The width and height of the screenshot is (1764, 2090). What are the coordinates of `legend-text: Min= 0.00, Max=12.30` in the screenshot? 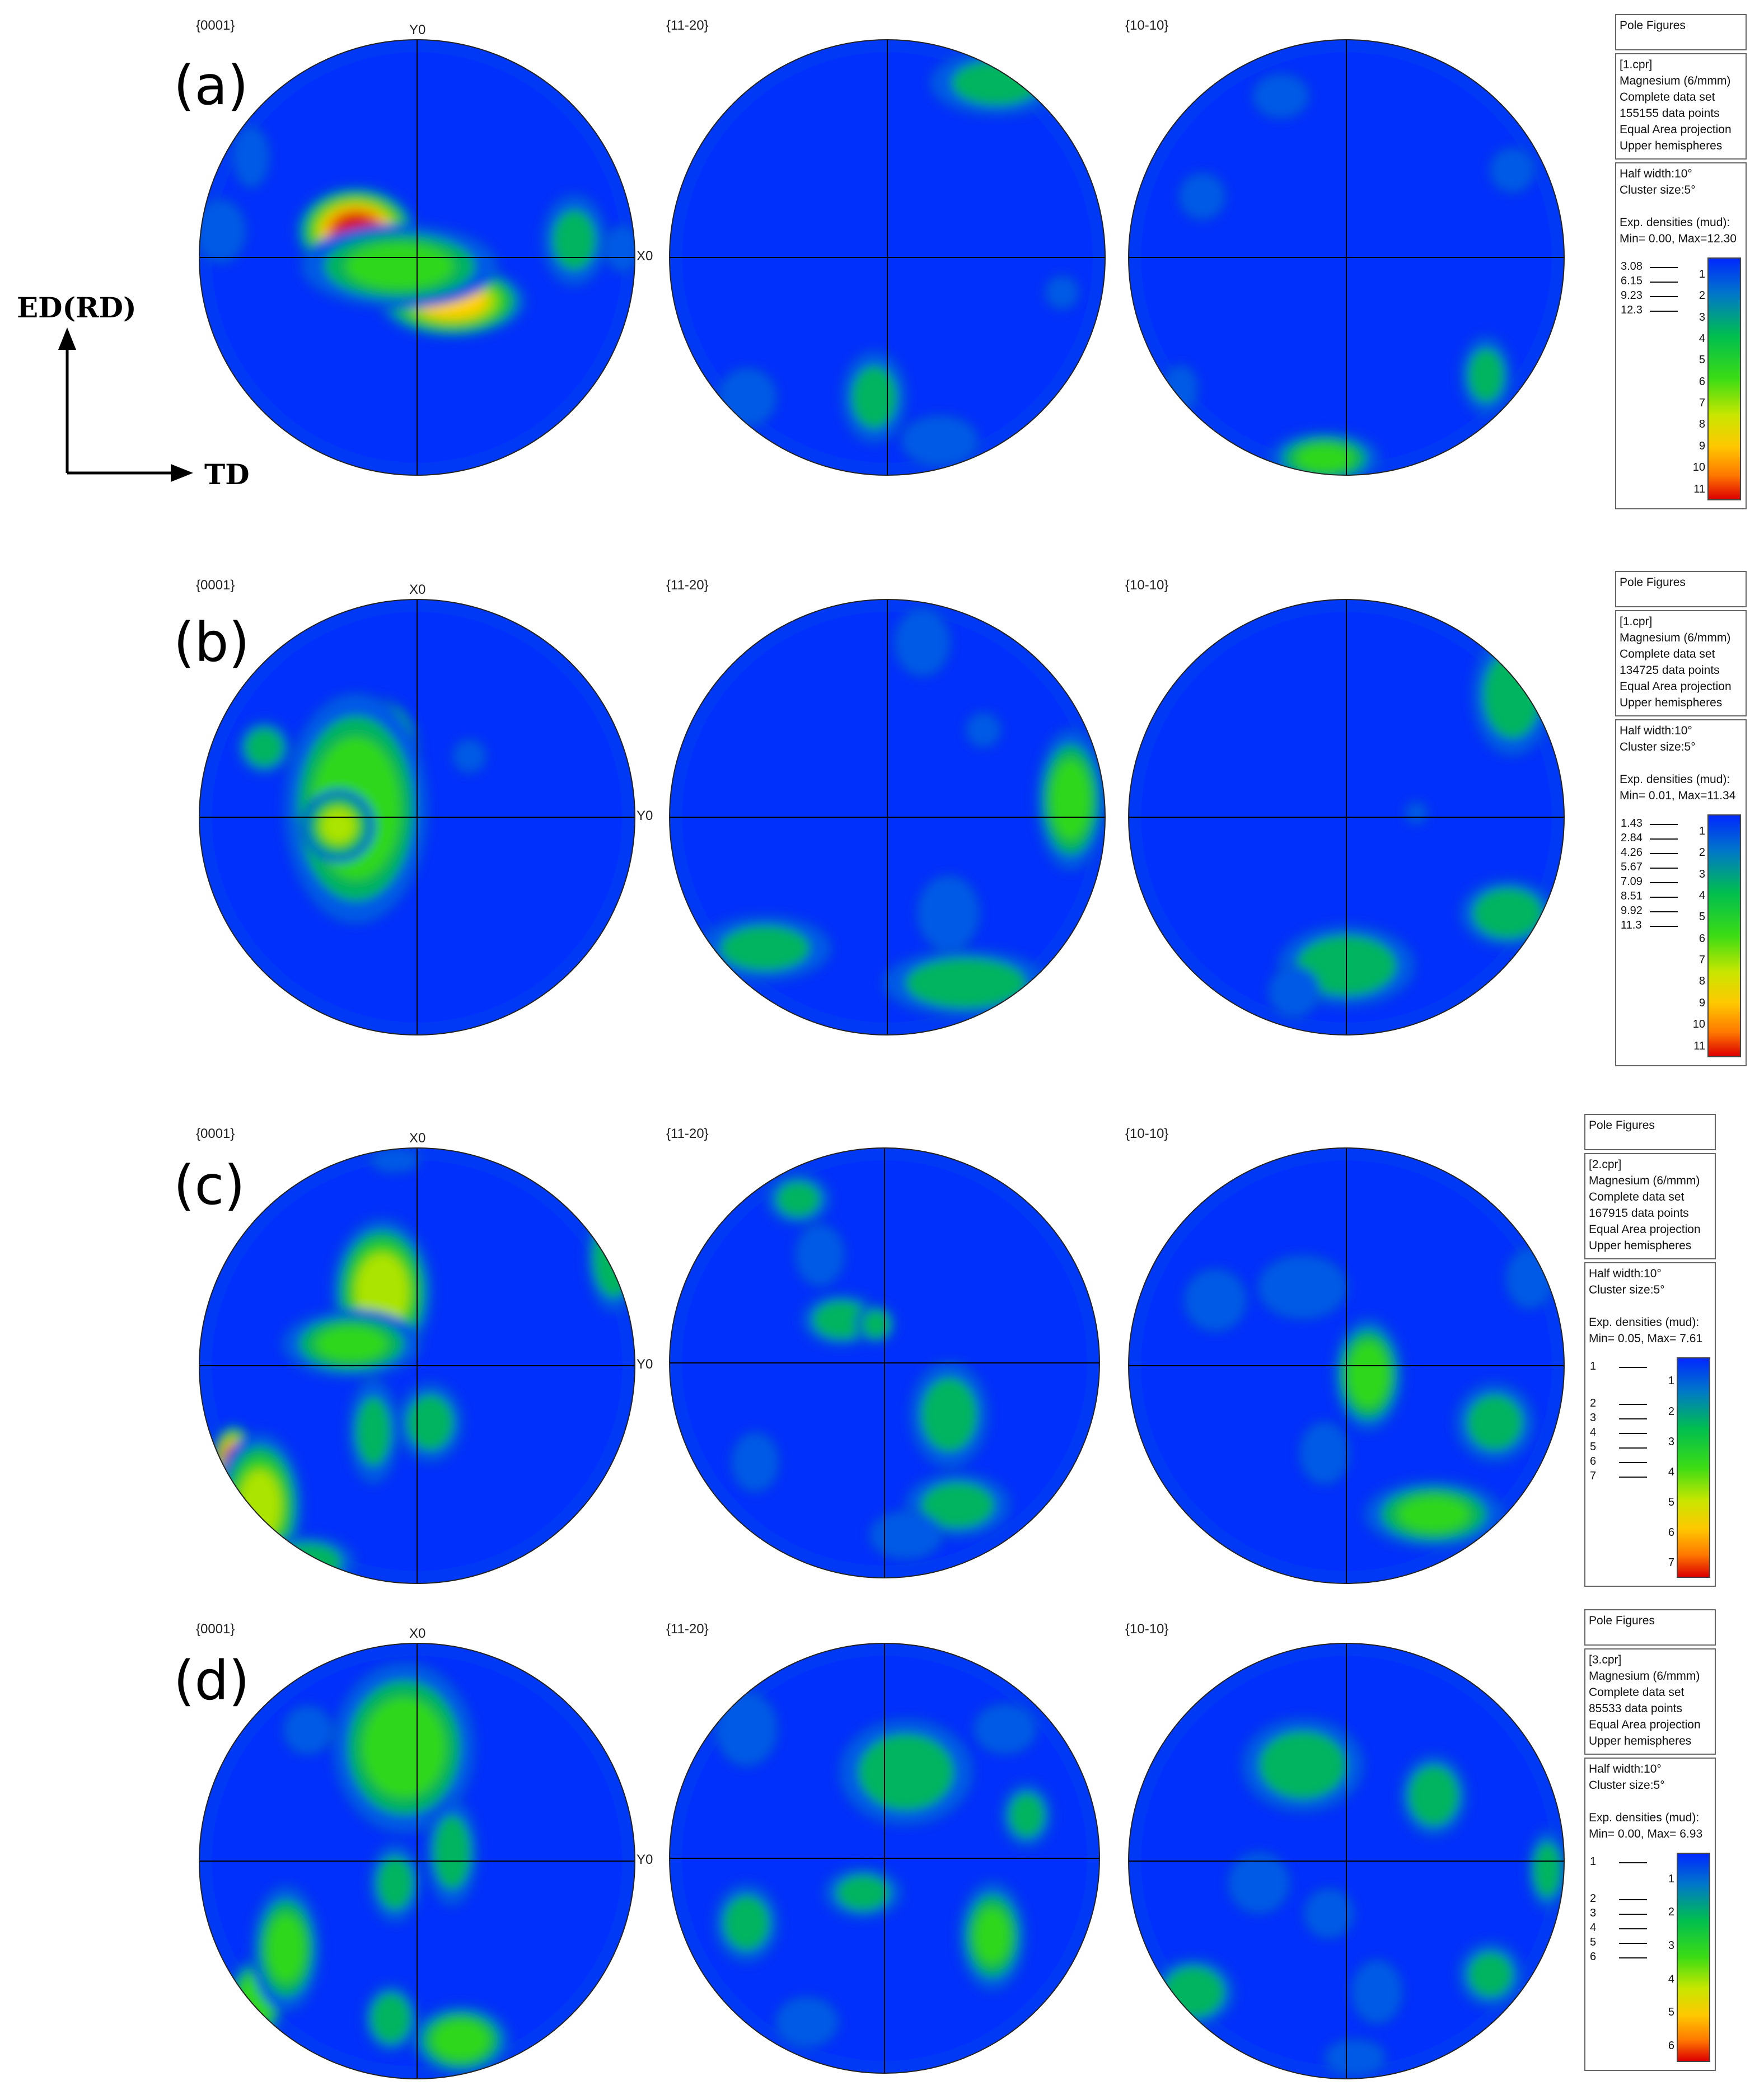 It's located at (1678, 238).